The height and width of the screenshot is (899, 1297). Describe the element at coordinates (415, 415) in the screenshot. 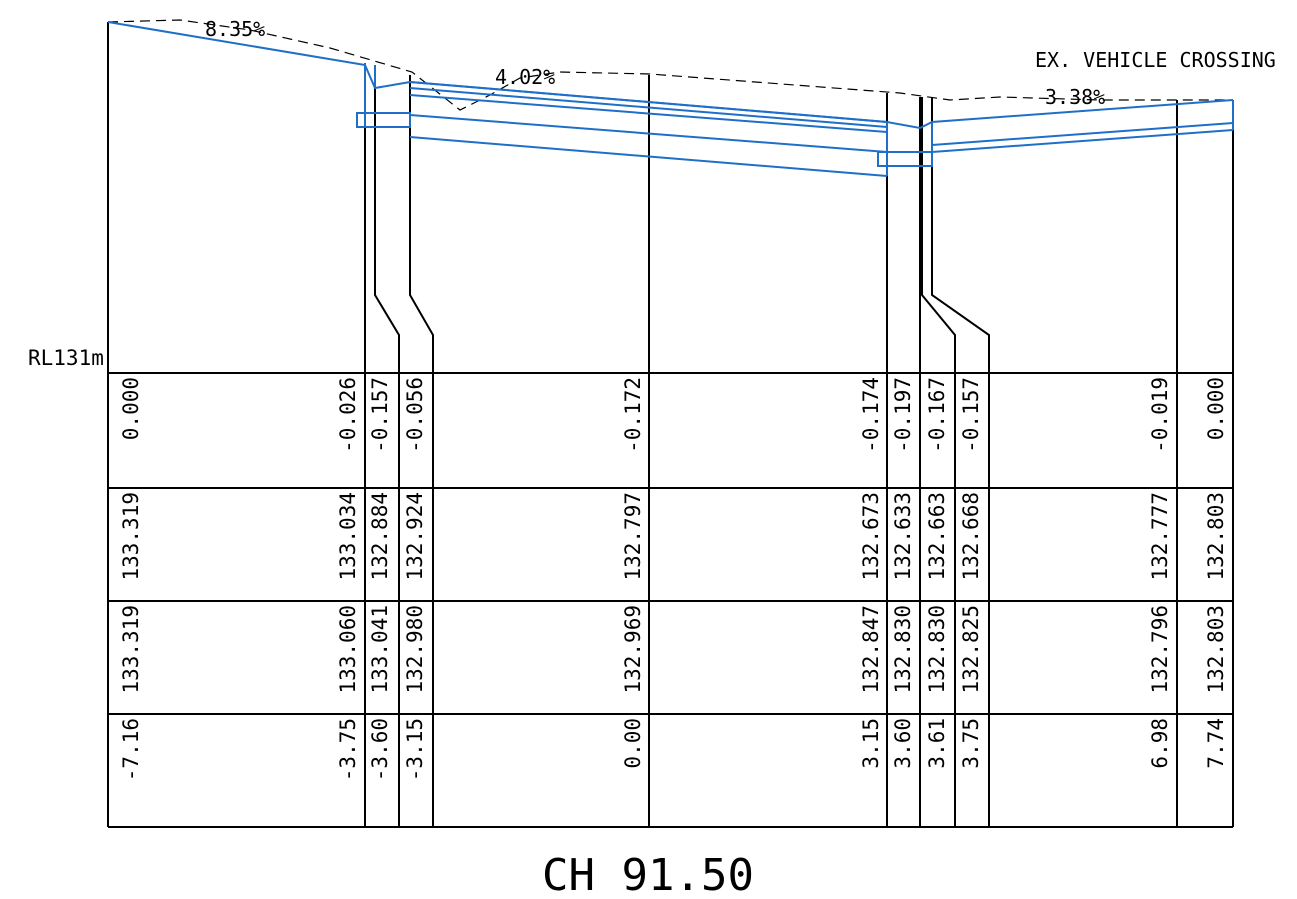

I see `table-cell-depth: -0.056` at that location.